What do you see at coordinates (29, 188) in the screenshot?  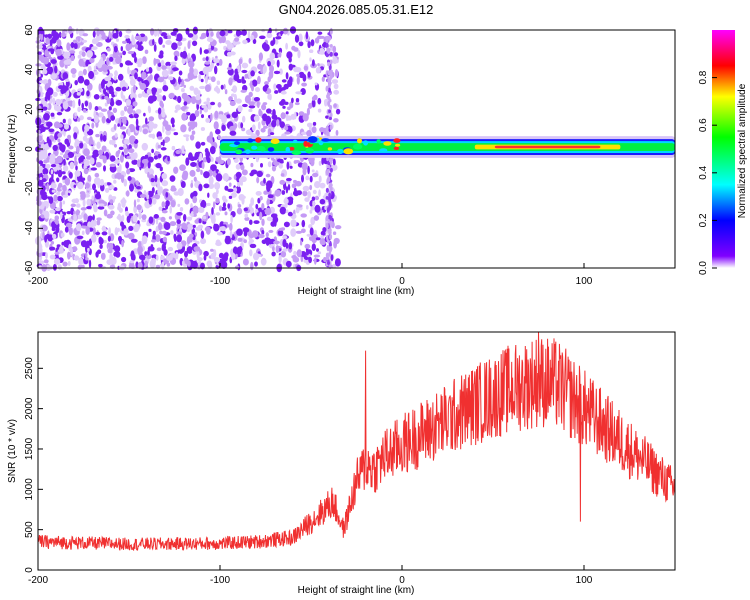 I see `y-tick-label: -20` at bounding box center [29, 188].